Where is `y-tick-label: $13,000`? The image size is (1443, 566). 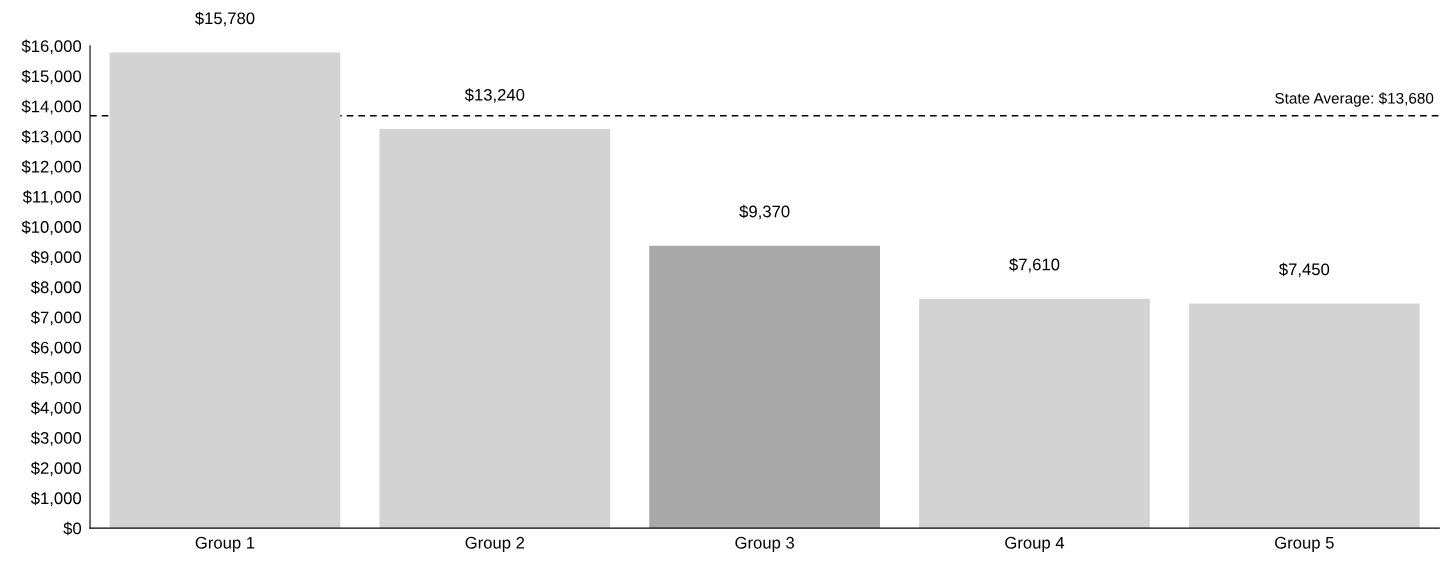
y-tick-label: $13,000 is located at coordinates (51, 137).